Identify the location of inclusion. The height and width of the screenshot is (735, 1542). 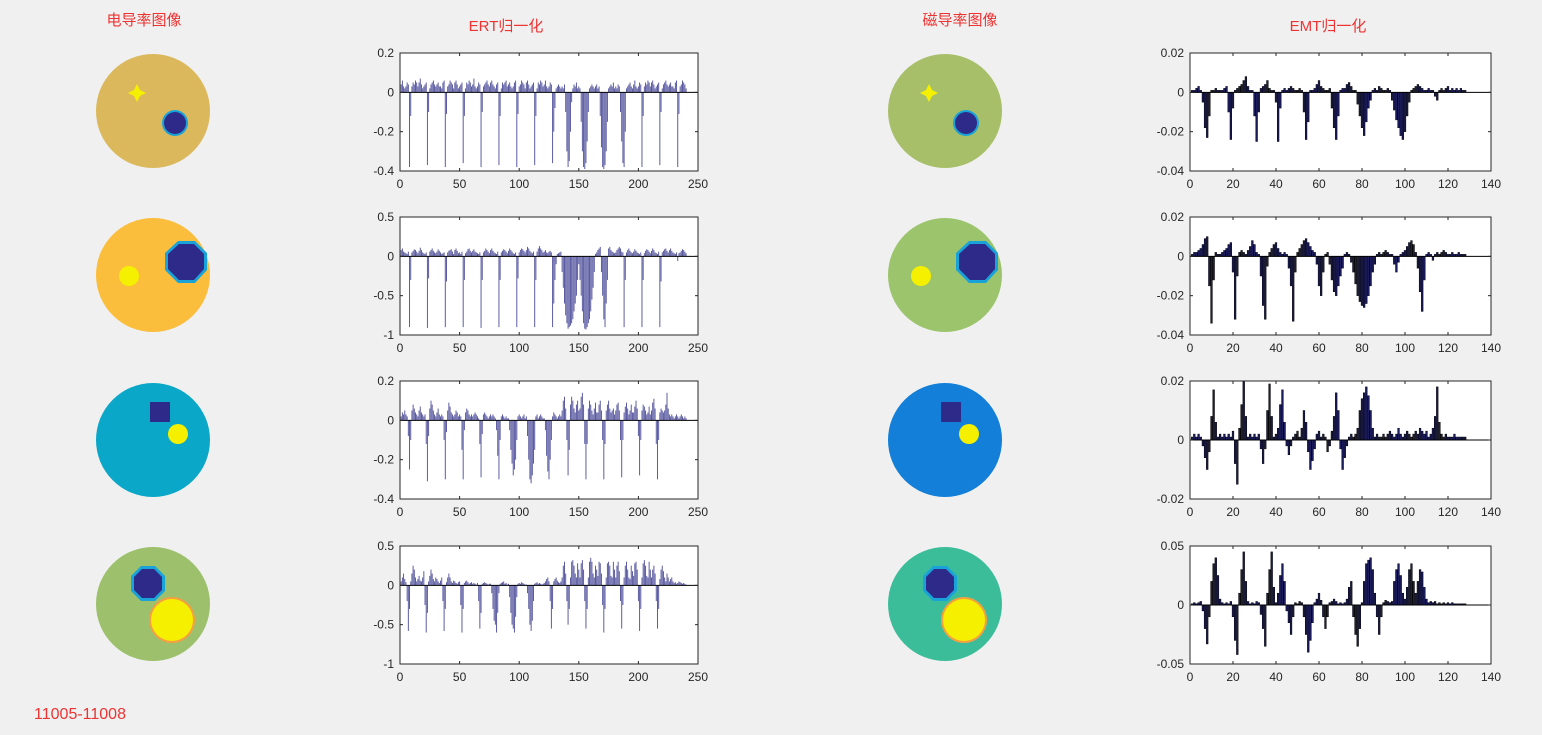
(172, 620).